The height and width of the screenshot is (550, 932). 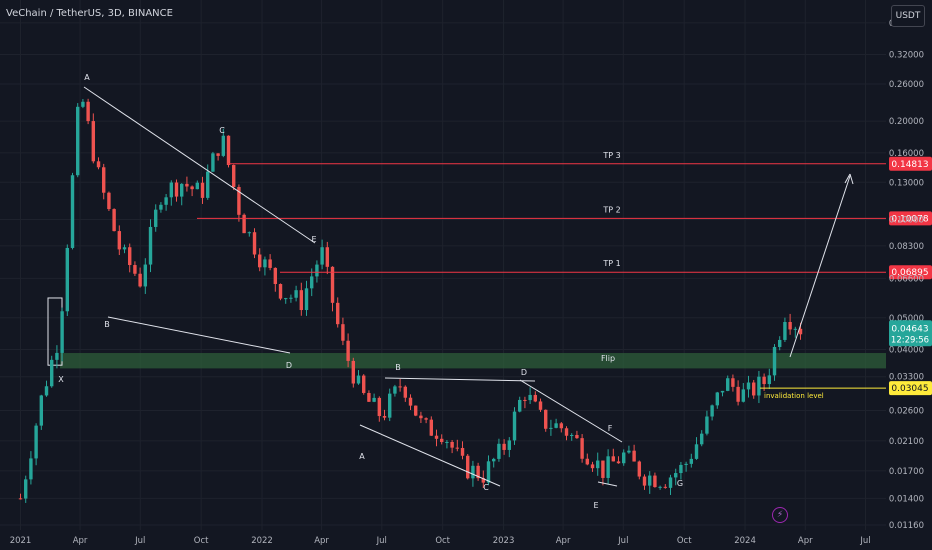 What do you see at coordinates (611, 209) in the screenshot?
I see `target-label: TP 2` at bounding box center [611, 209].